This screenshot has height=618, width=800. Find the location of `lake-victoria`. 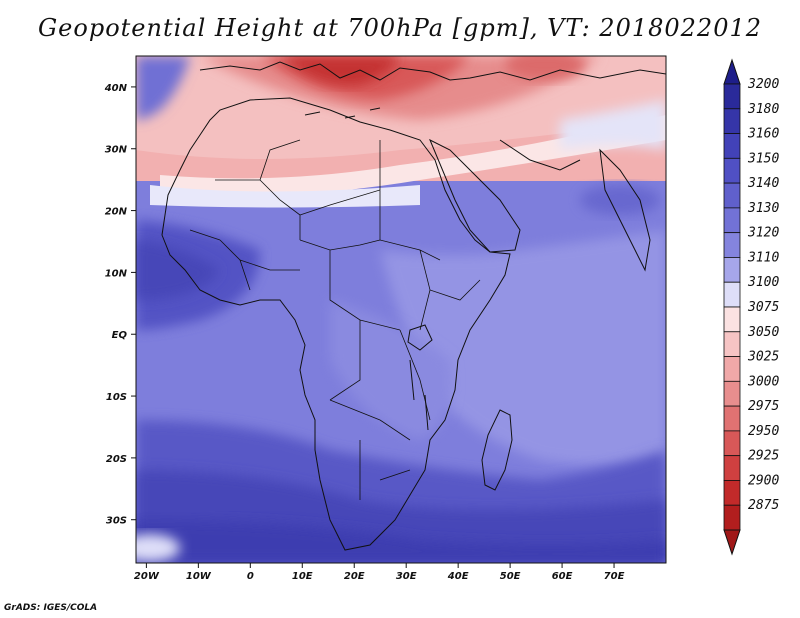

lake-victoria is located at coordinates (420, 337).